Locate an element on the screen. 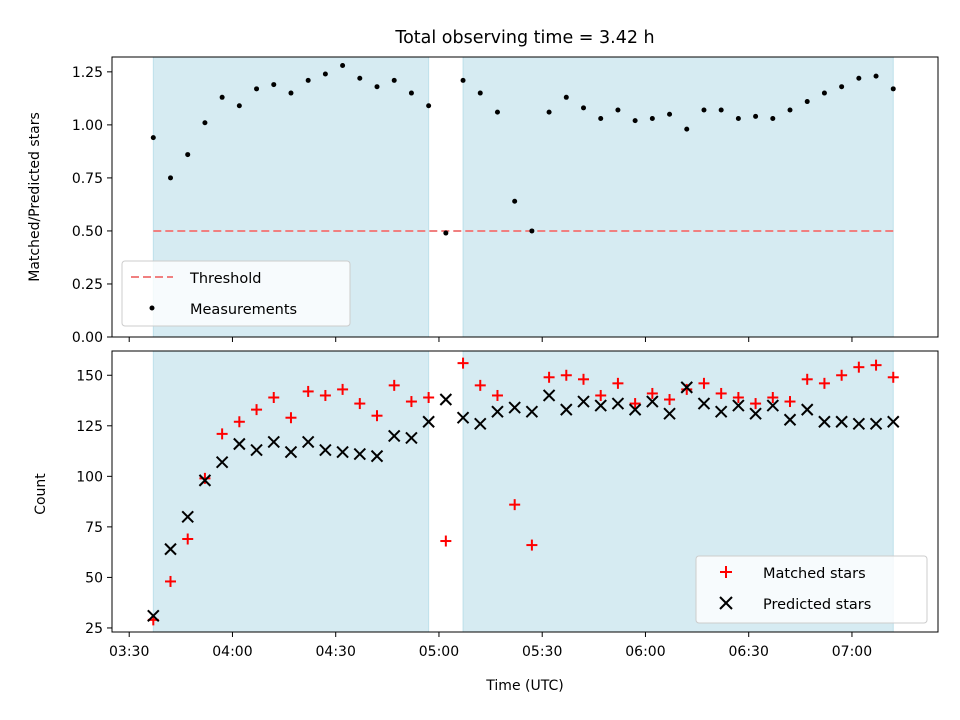 This screenshot has width=960, height=720. x-tick-label: 06:00 is located at coordinates (645, 652).